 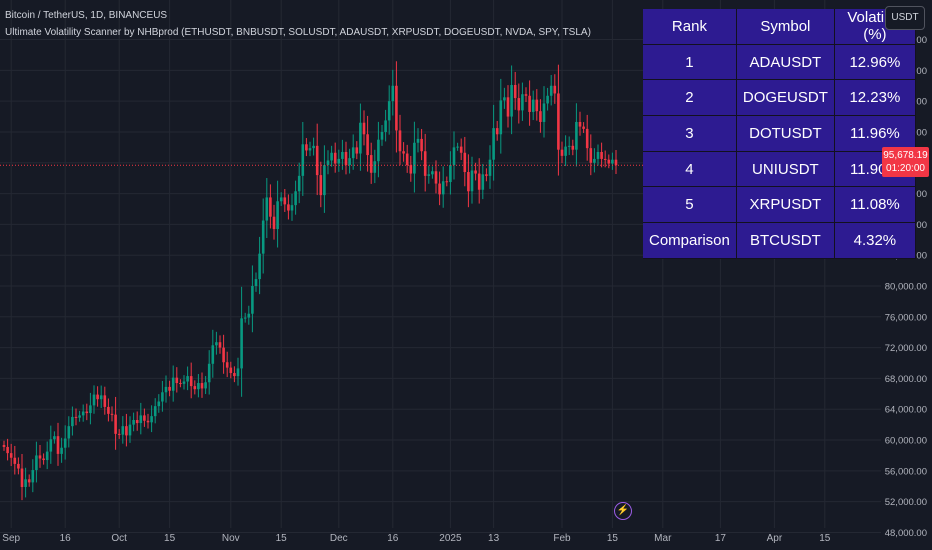 I want to click on symbol-title: Bitcoin / TetherUS, 1D, BINANCEUS, so click(x=86, y=15).